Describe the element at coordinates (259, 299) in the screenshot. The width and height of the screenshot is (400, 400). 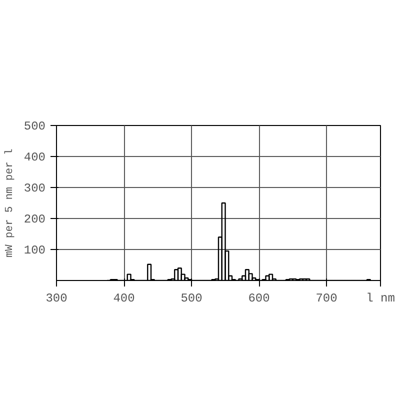
I see `x-tick-label: 600` at that location.